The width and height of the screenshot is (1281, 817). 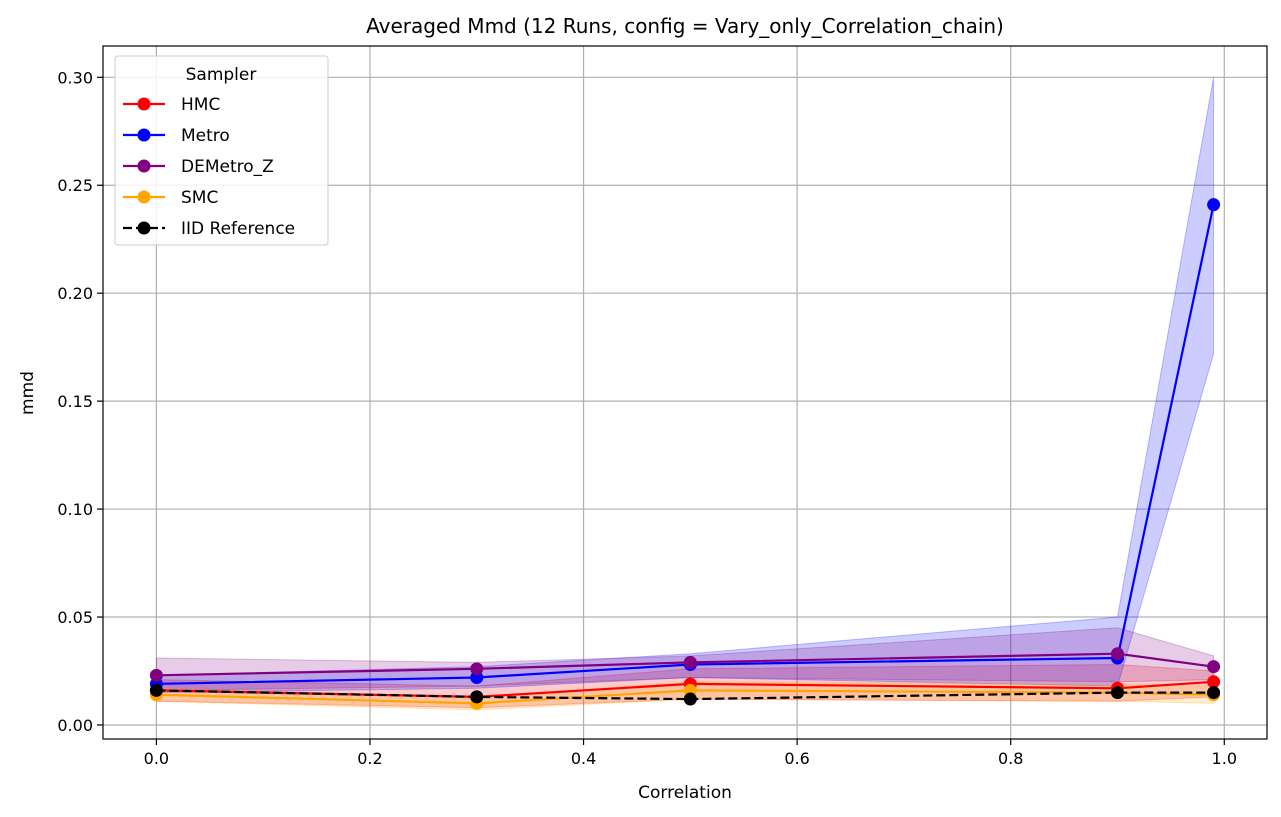 I want to click on x-tick-label: 0.8, so click(x=1010, y=758).